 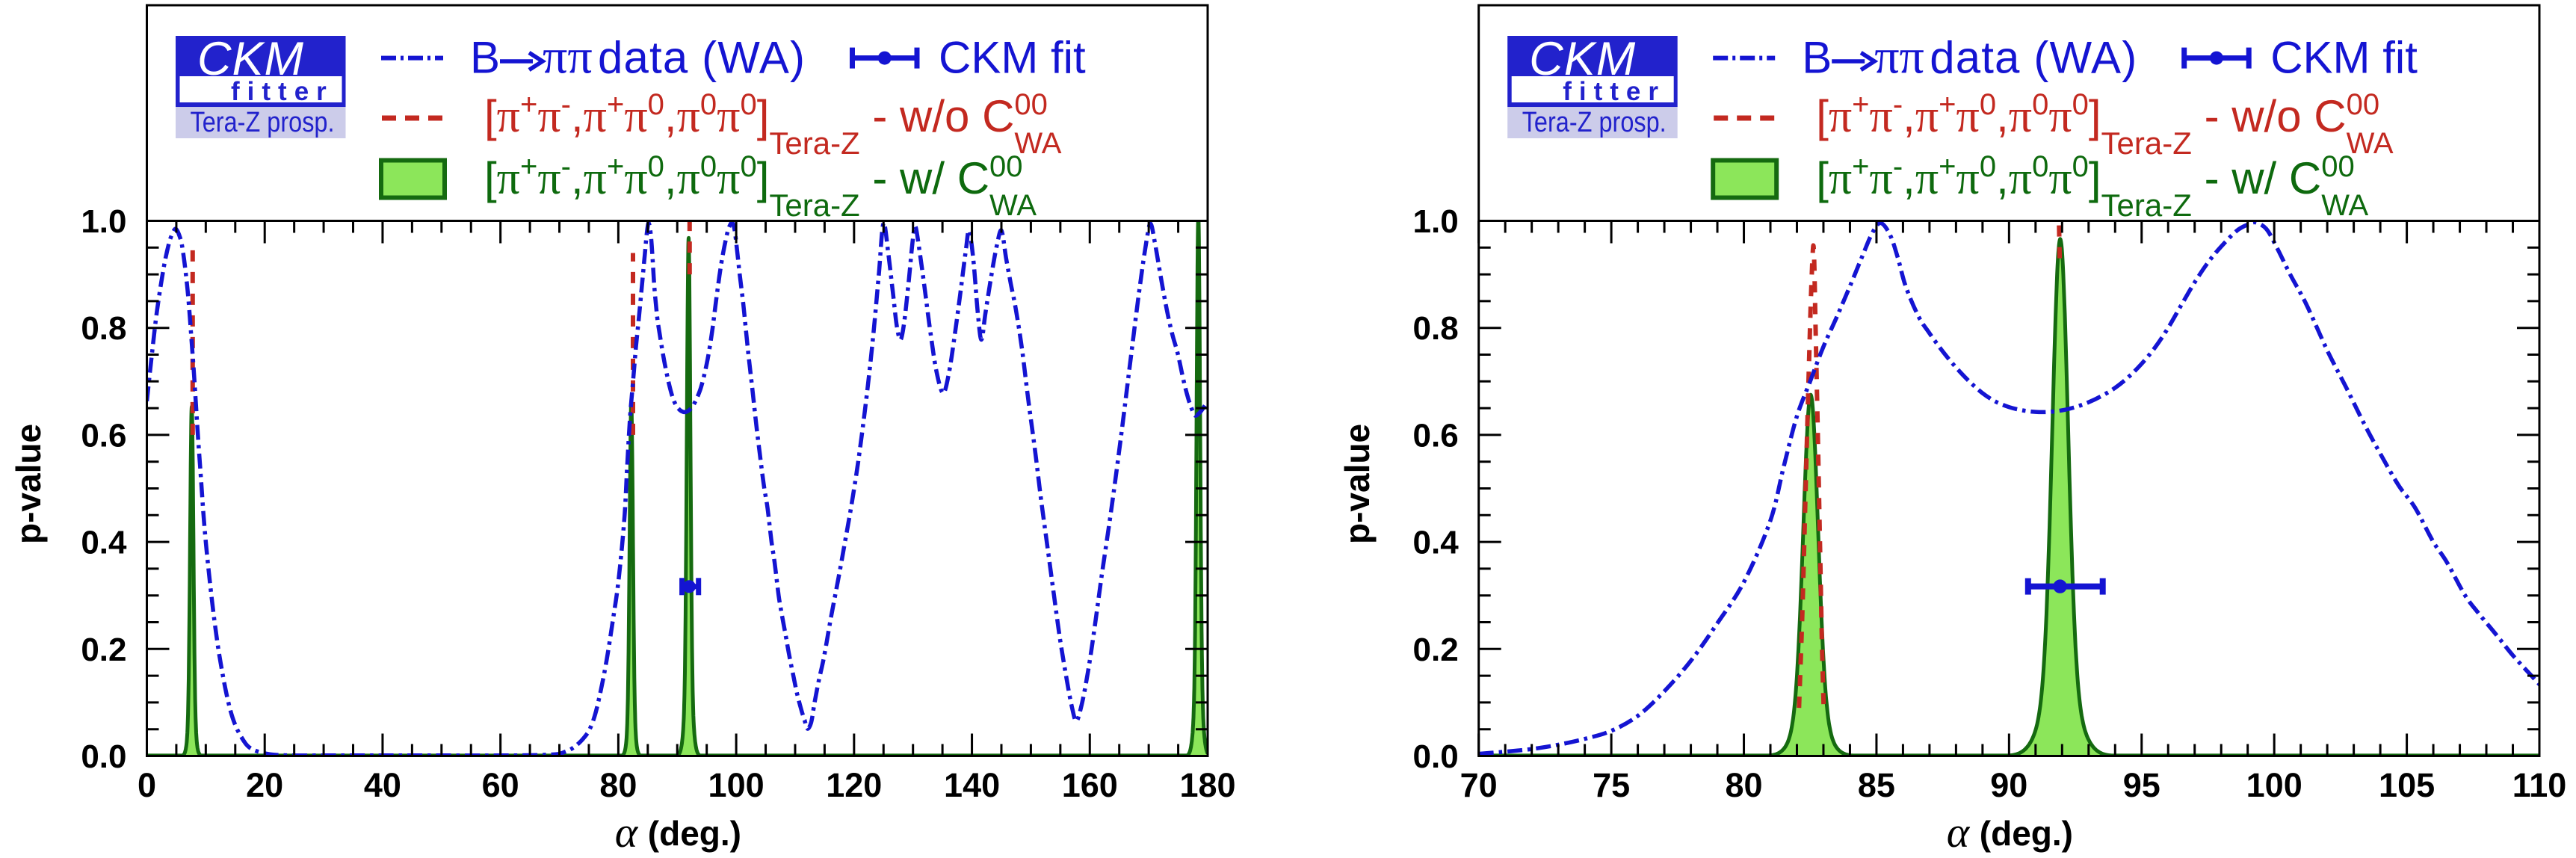 What do you see at coordinates (1612, 785) in the screenshot?
I see `svg-text: 75` at bounding box center [1612, 785].